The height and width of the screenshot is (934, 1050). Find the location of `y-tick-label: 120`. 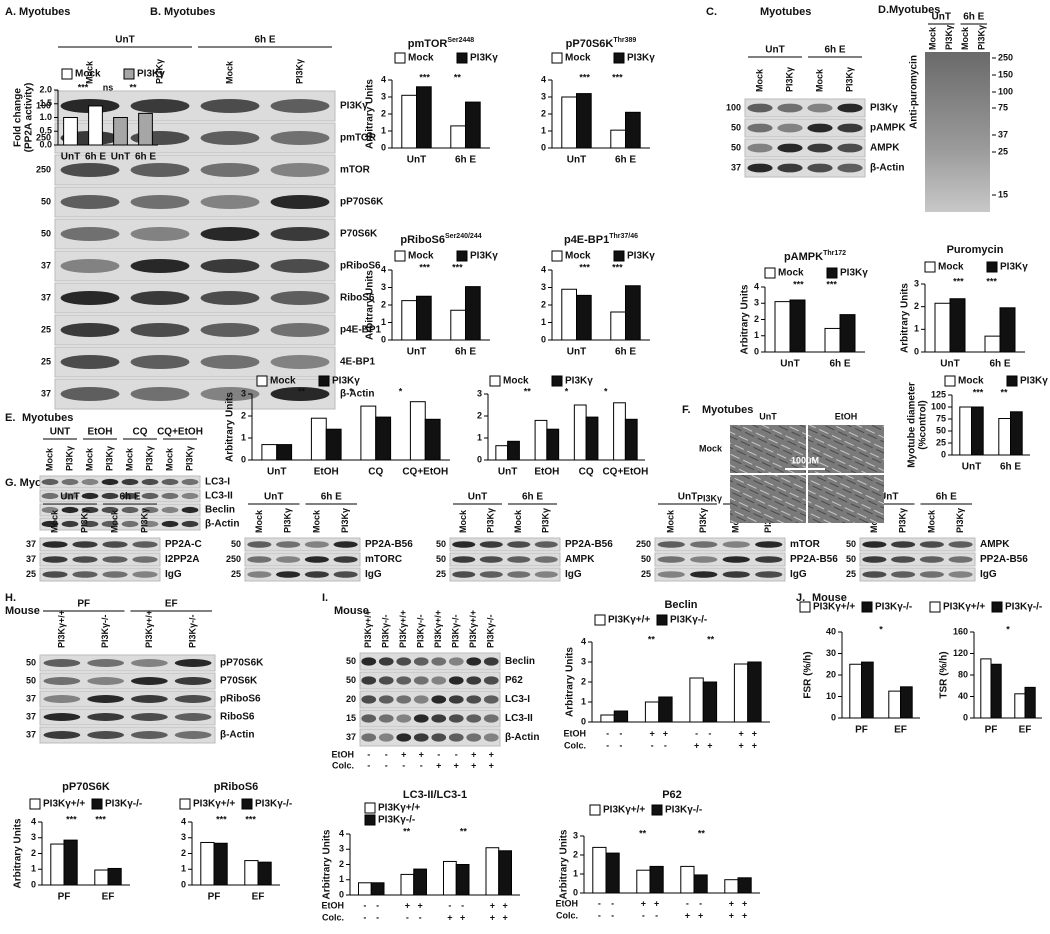

y-tick-label: 120 is located at coordinates (960, 653).